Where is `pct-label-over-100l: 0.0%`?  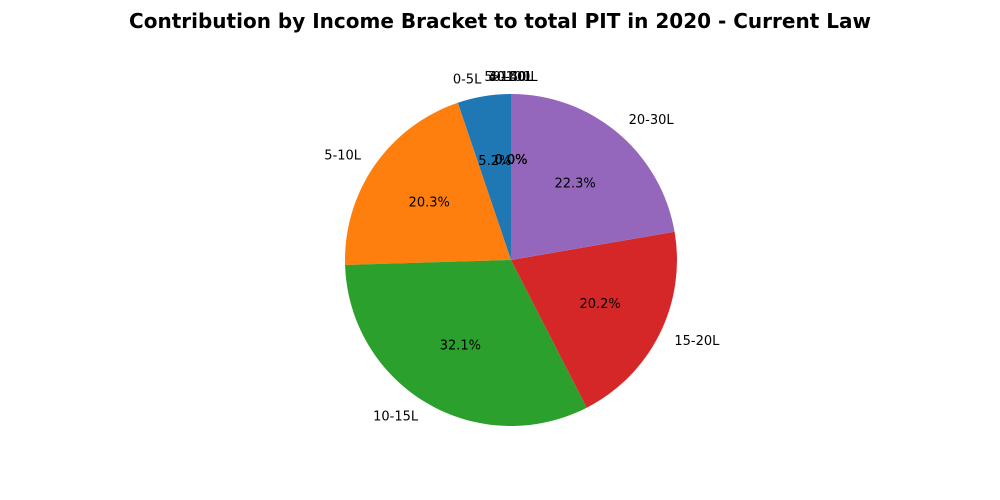
pct-label-over-100l: 0.0% is located at coordinates (510, 160).